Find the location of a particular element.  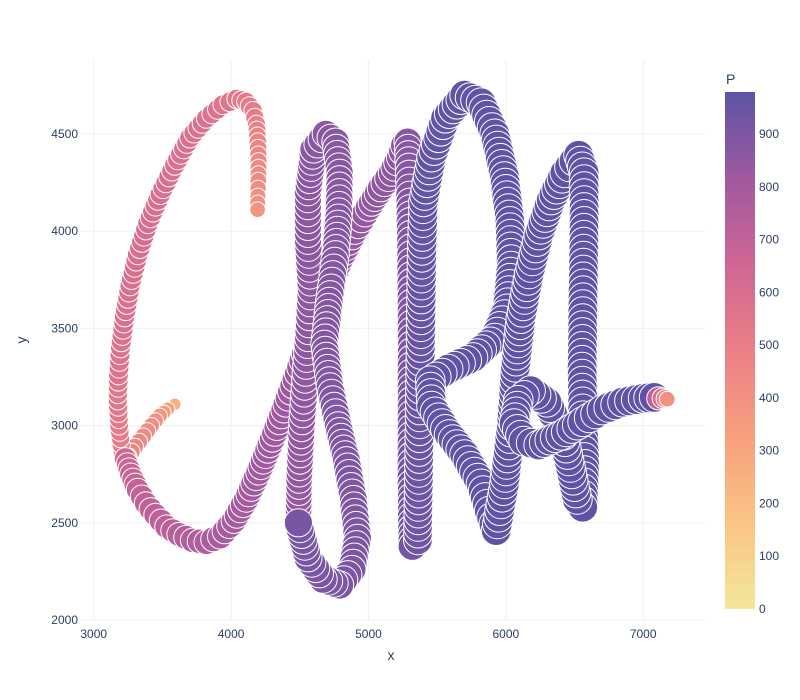

x-axis-title: x is located at coordinates (391, 655).